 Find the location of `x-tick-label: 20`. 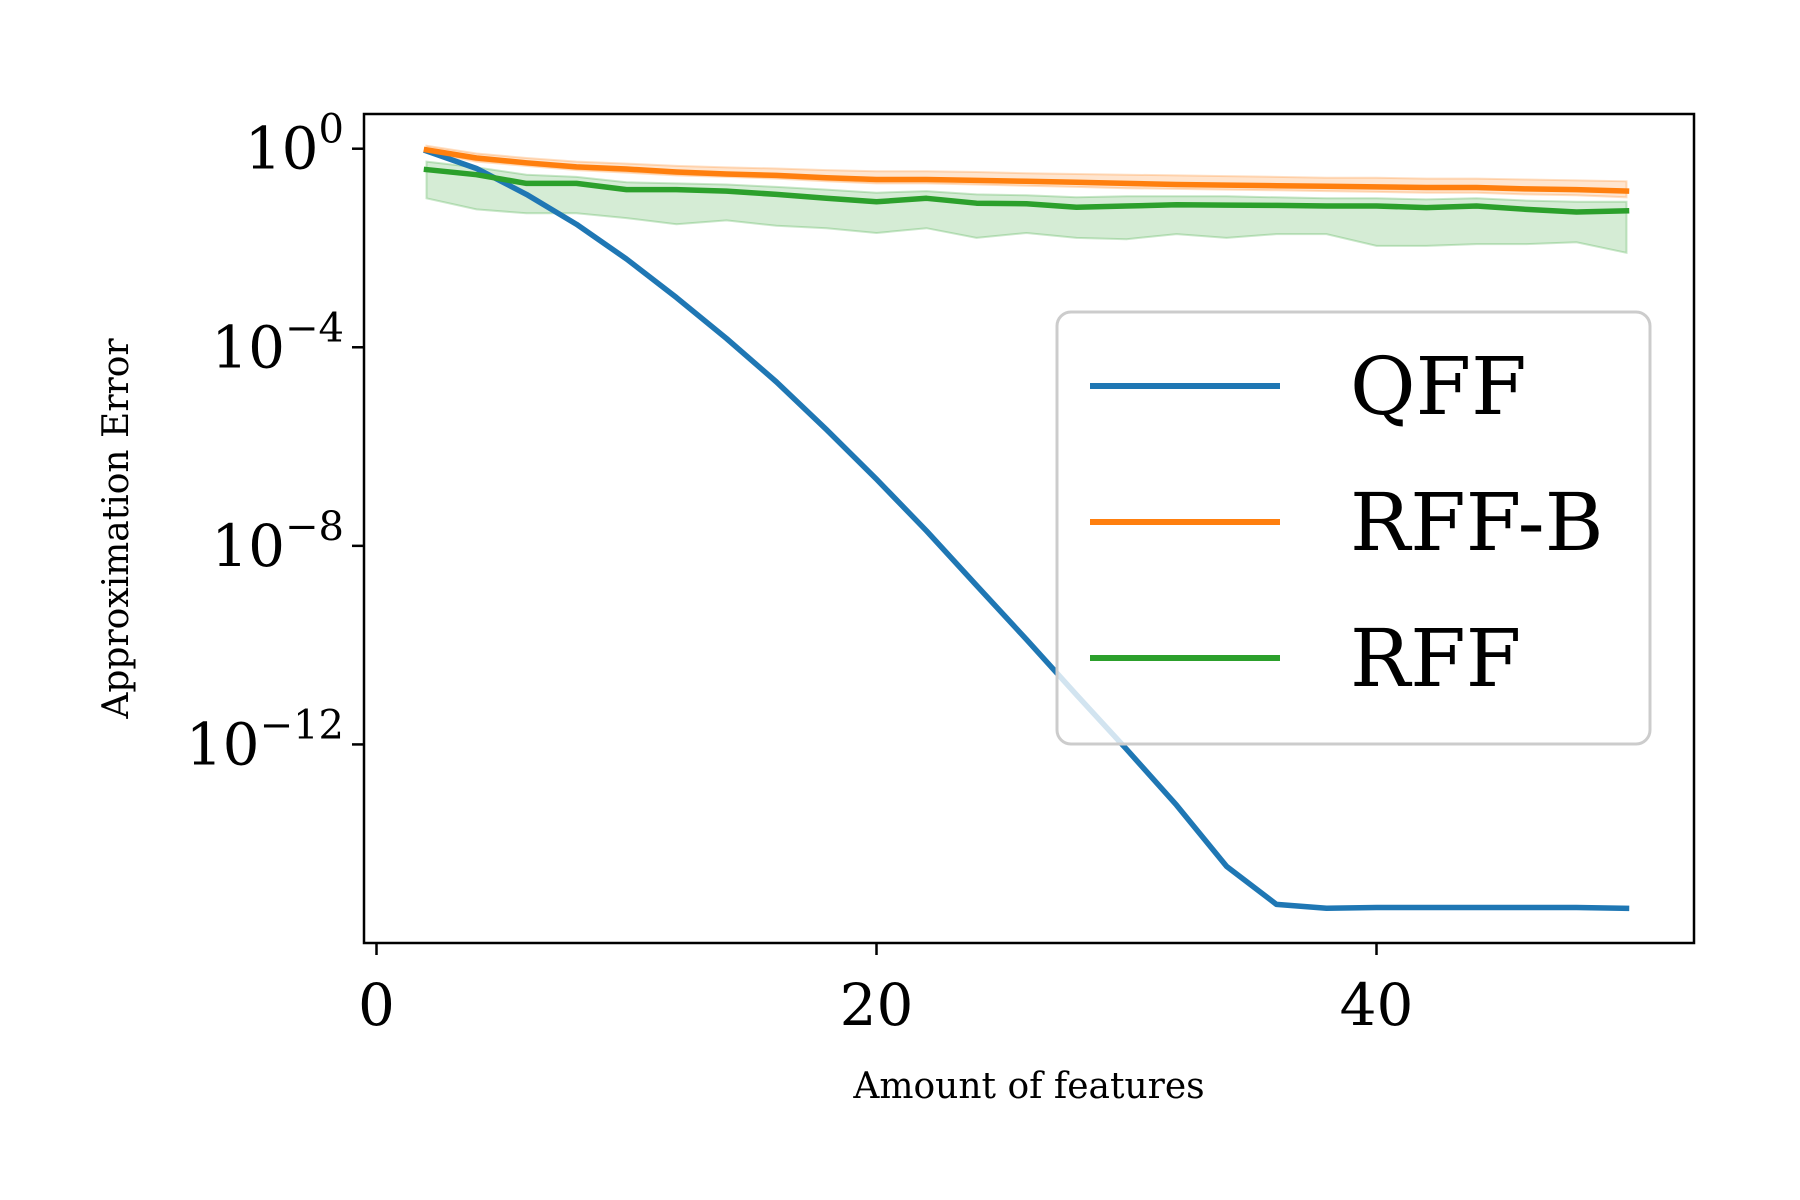

x-tick-label: 20 is located at coordinates (877, 1005).